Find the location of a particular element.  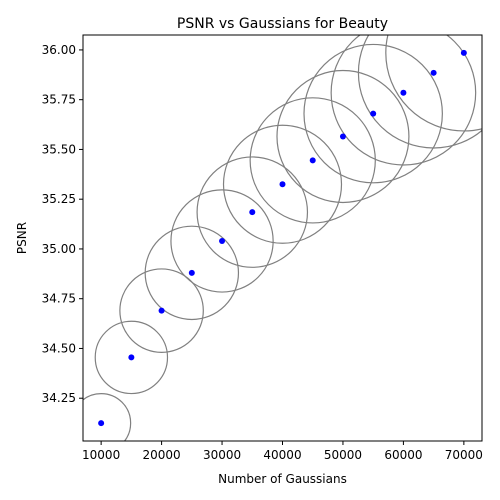

y-tick-label: 35.00 is located at coordinates (59, 249).